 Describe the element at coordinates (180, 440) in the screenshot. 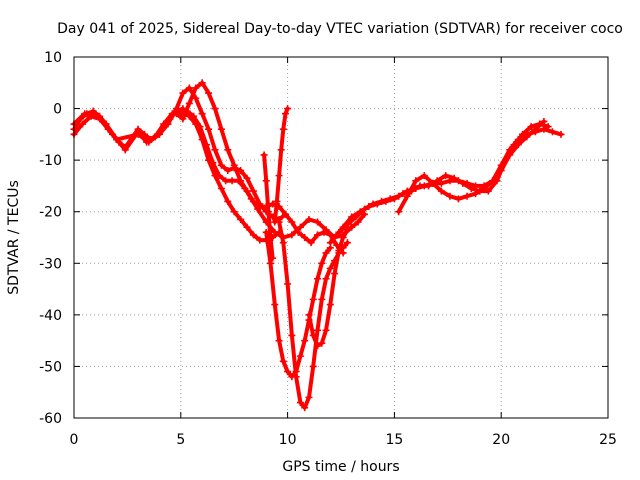

I see `x-tick-label: 5` at that location.